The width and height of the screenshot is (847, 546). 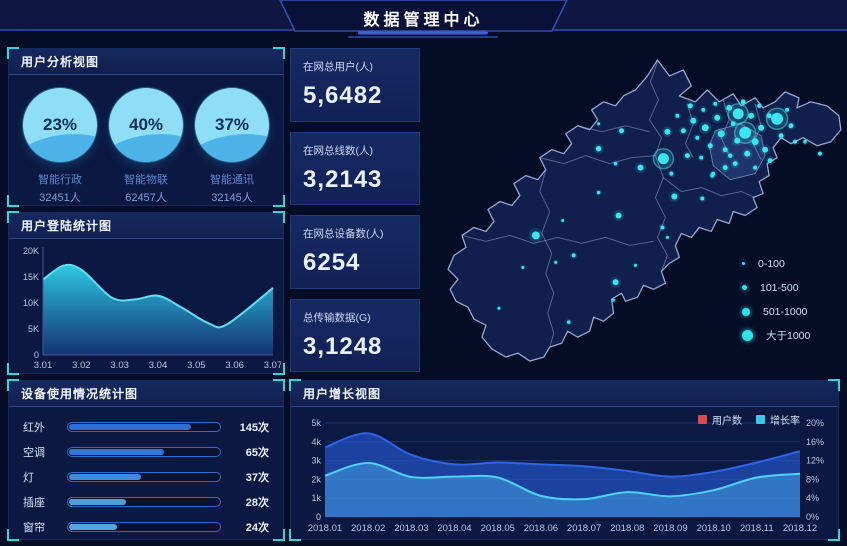 I want to click on liquid-circle: 37%, so click(x=232, y=125).